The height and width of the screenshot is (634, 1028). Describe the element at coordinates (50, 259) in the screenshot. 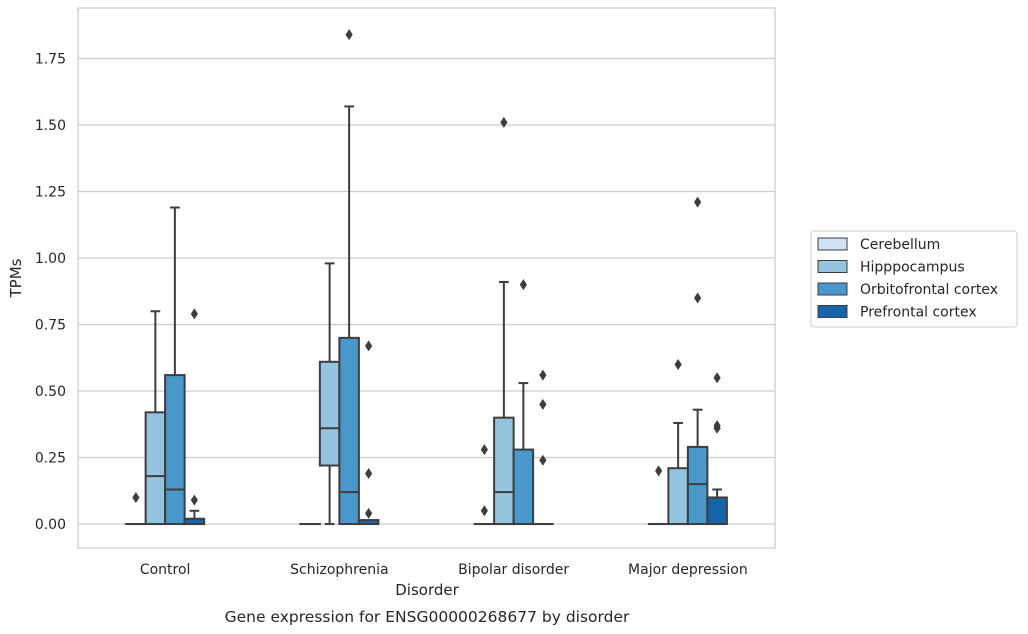

I see `y-tick-label: 1.00` at that location.